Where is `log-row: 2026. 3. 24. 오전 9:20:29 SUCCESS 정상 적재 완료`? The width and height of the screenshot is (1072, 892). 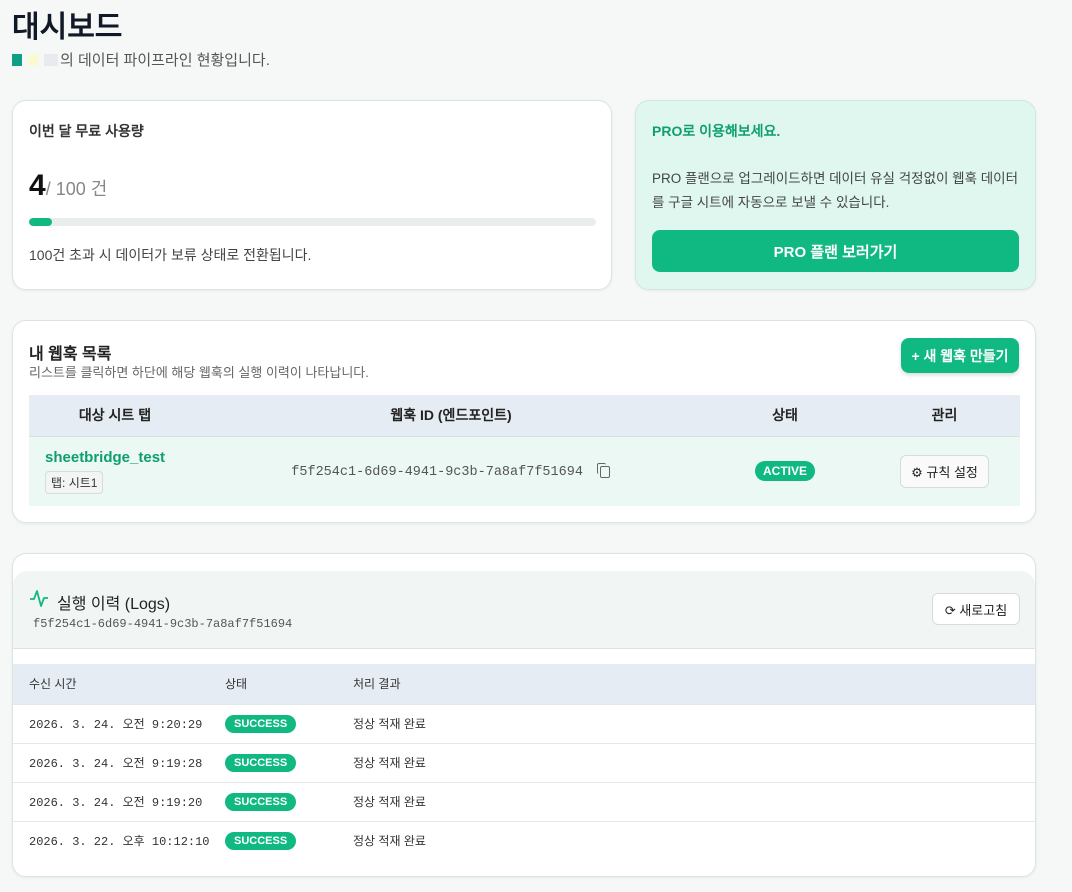 log-row: 2026. 3. 24. 오전 9:20:29 SUCCESS 정상 적재 완료 is located at coordinates (524, 723).